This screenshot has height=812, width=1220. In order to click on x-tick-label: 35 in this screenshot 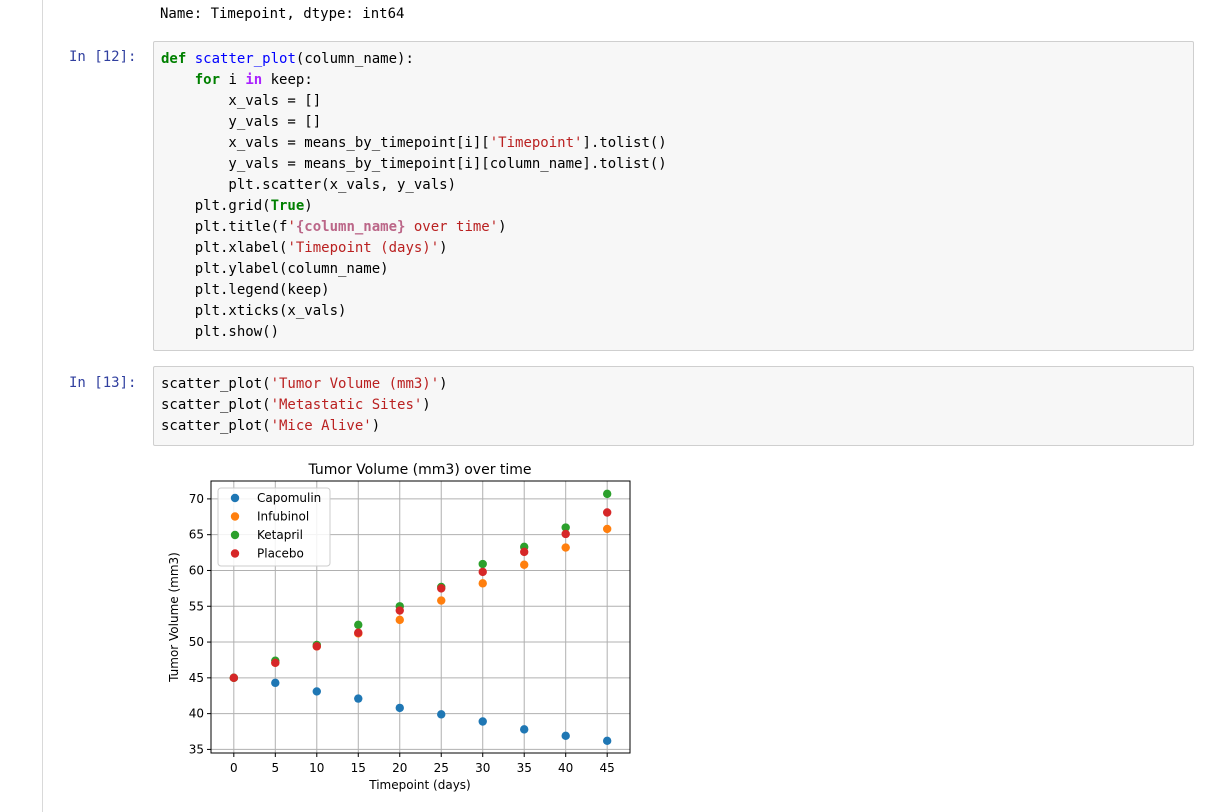, I will do `click(524, 768)`.